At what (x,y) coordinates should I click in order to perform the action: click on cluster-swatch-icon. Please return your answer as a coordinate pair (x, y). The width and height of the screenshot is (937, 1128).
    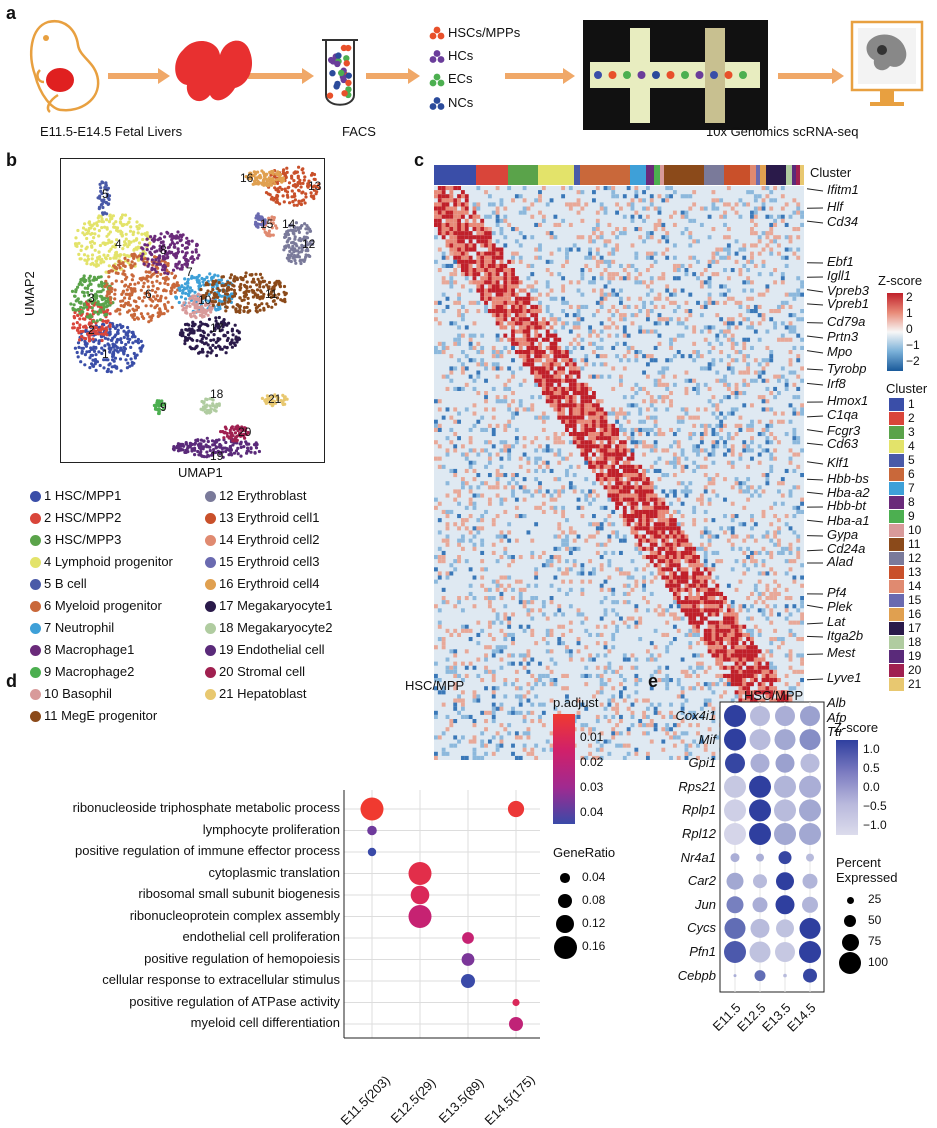
    Looking at the image, I should click on (35, 540).